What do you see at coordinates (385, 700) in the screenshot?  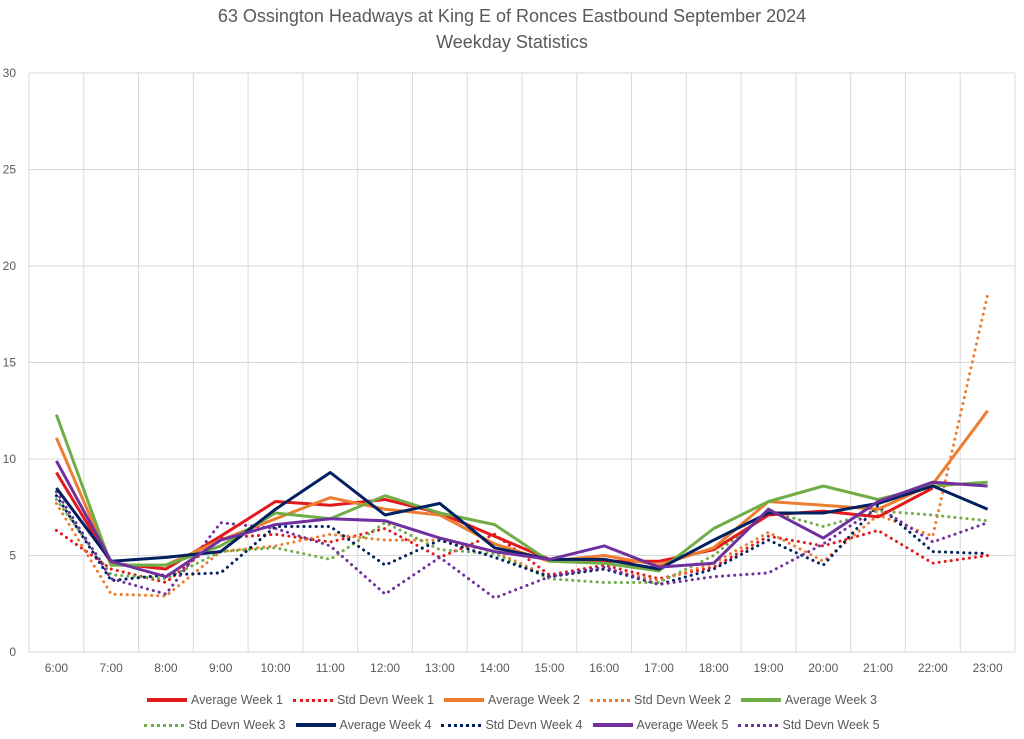 I see `legend-label: Std Devn Week 1` at bounding box center [385, 700].